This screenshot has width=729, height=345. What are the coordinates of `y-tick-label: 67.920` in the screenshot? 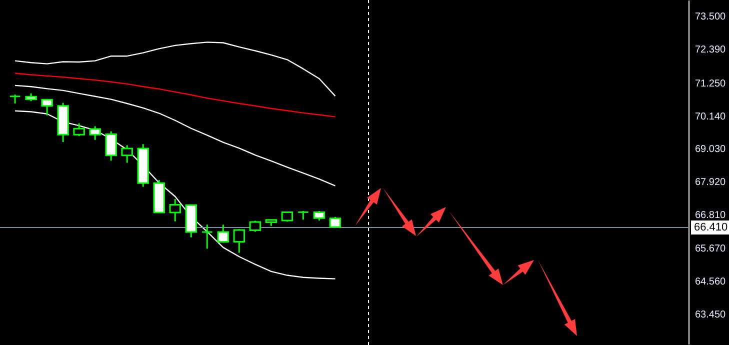 It's located at (710, 182).